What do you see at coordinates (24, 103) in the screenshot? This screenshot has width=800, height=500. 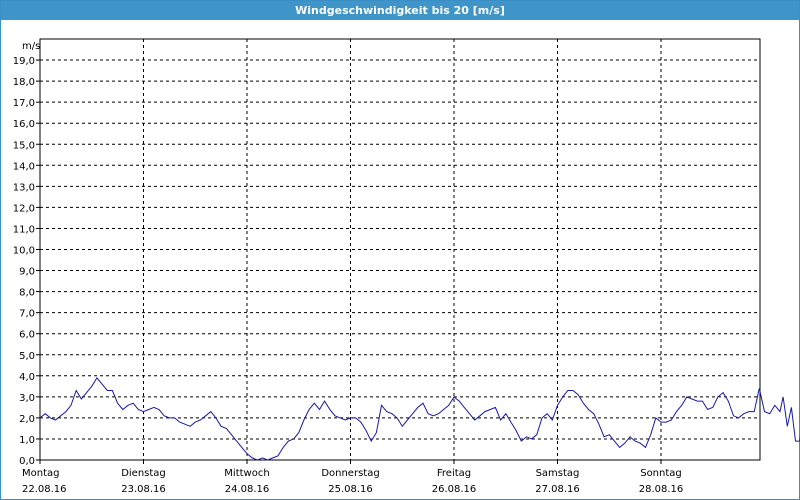 I see `y-tick-label: 17,0` at bounding box center [24, 103].